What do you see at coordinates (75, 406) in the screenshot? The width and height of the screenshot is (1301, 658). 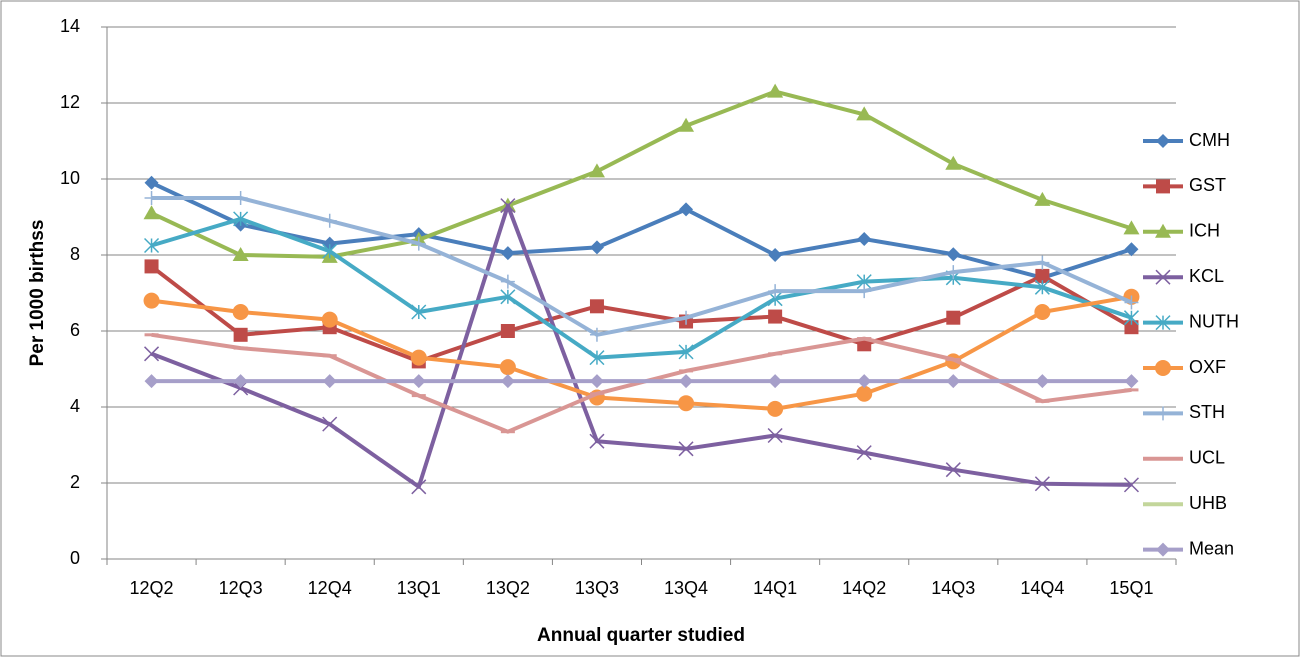 I see `y-tick-label: 4` at bounding box center [75, 406].